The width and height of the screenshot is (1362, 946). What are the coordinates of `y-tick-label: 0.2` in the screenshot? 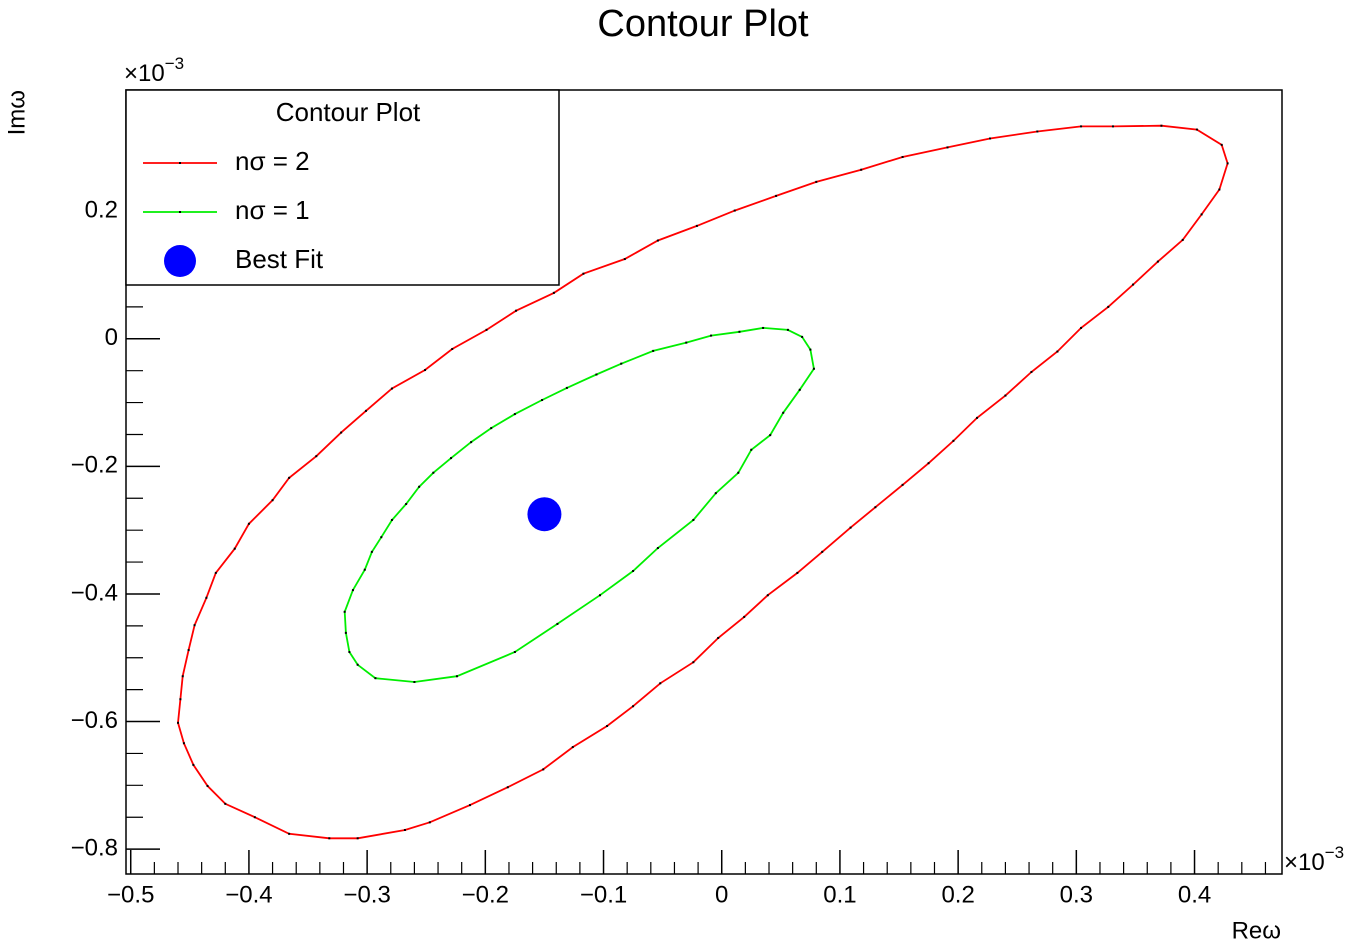 It's located at (101, 210).